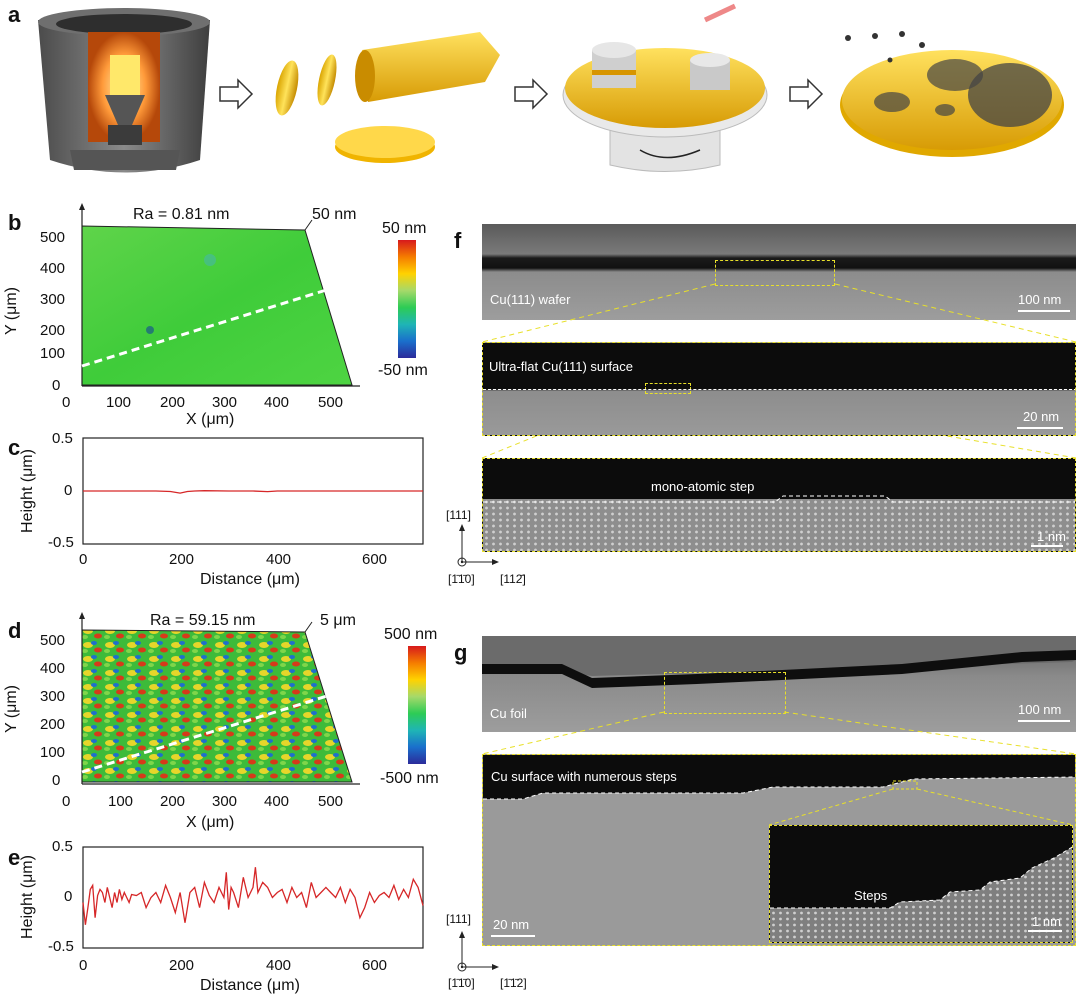  What do you see at coordinates (219, 698) in the screenshot?
I see `afm-map-d` at bounding box center [219, 698].